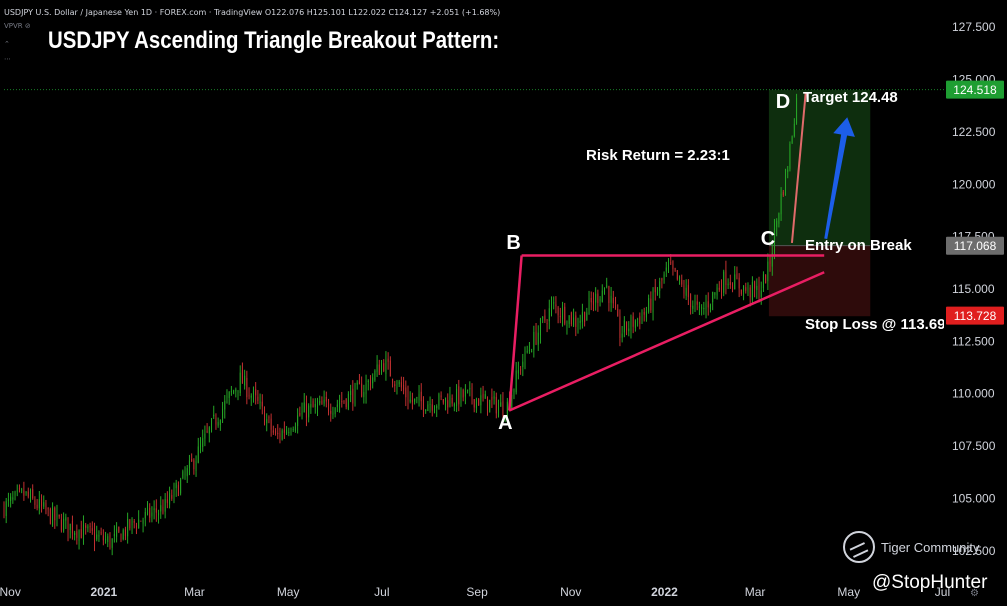 Image resolution: width=1007 pixels, height=606 pixels. Describe the element at coordinates (819, 168) in the screenshot. I see `target-zone` at that location.